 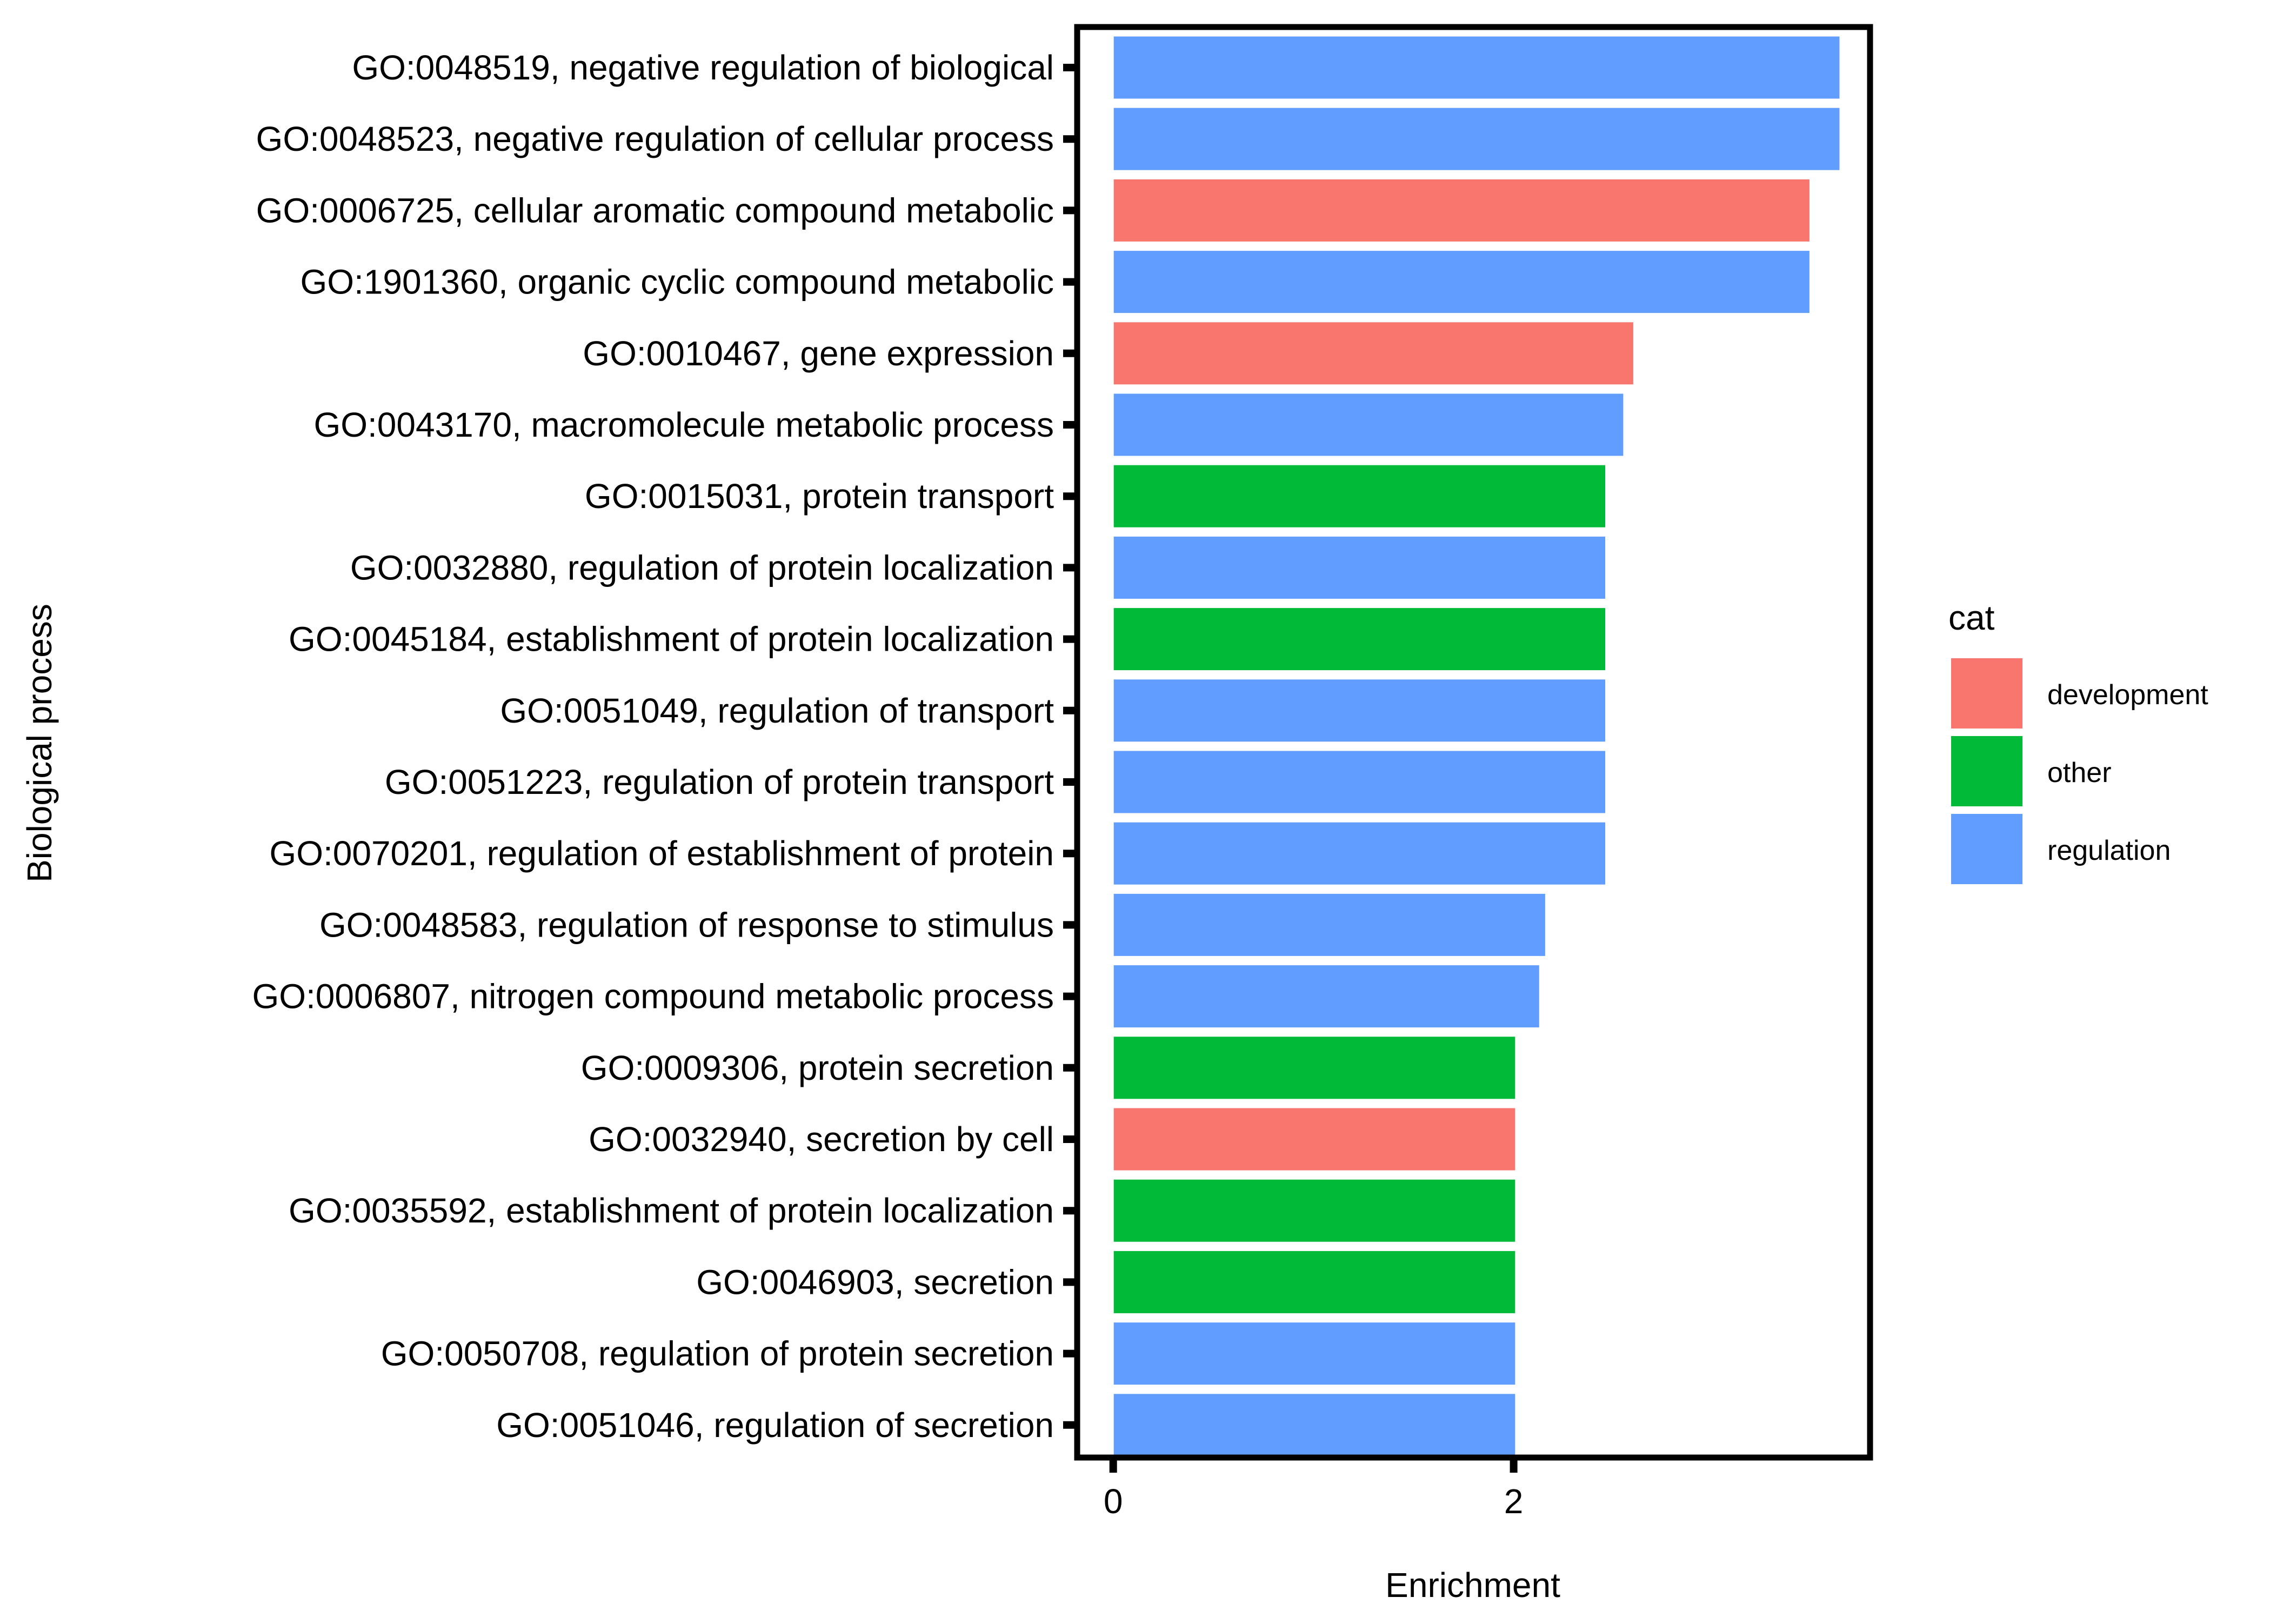 I want to click on category-label: GO:0051049, regulation of transport, so click(x=777, y=711).